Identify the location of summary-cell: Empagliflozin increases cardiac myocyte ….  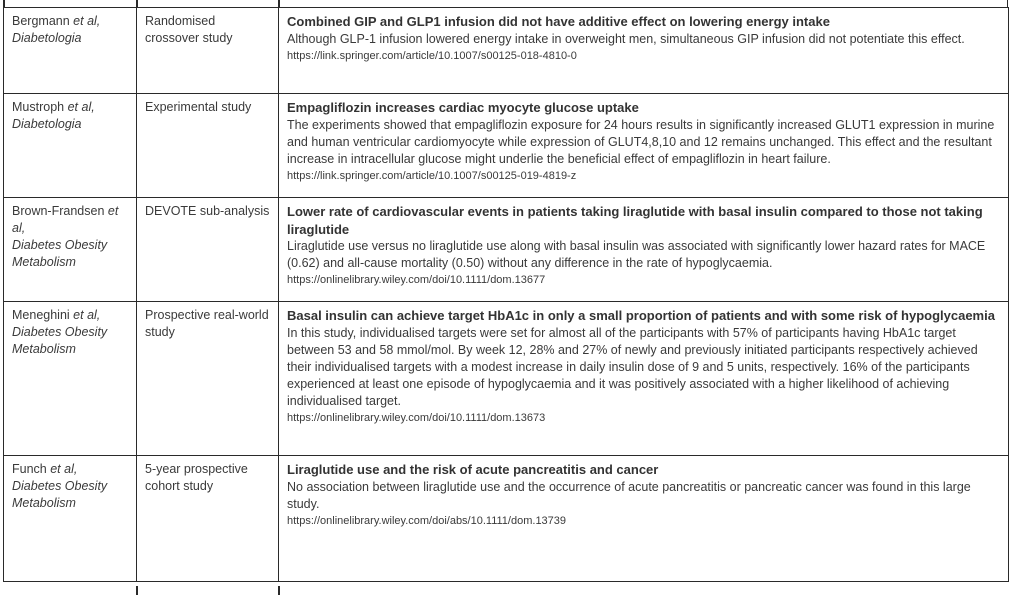
(643, 145).